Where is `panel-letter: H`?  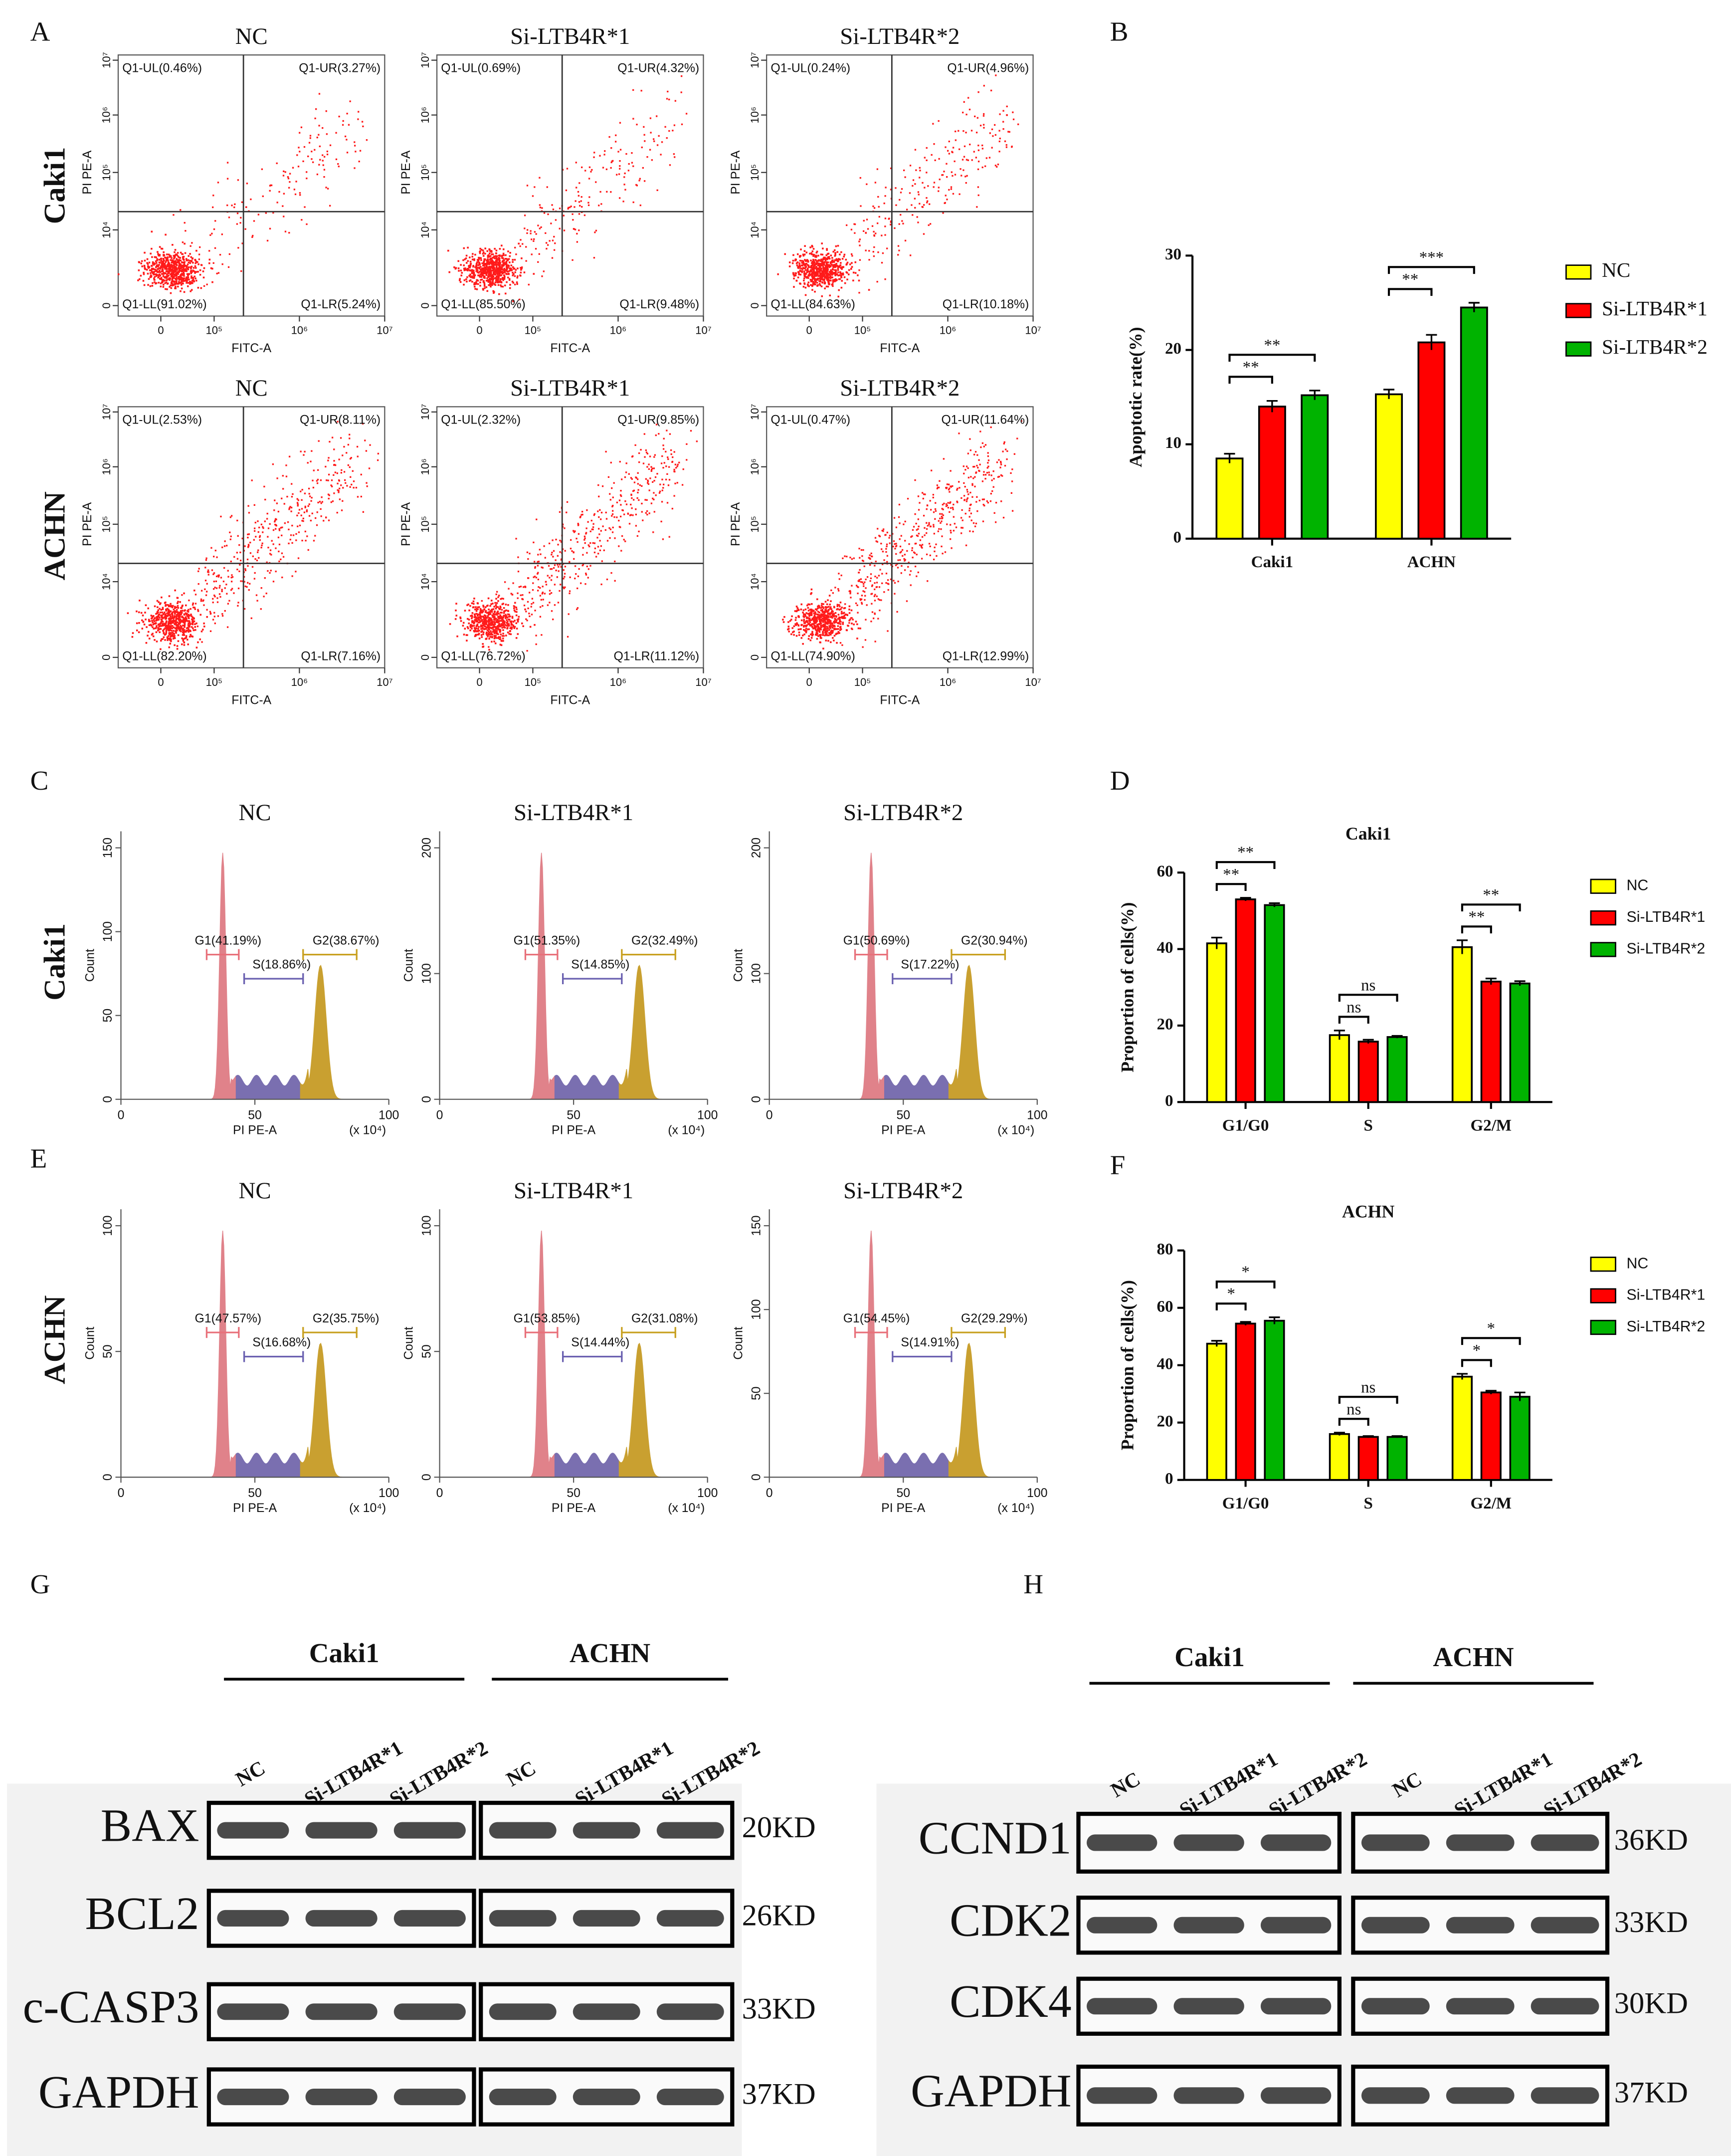
panel-letter: H is located at coordinates (1033, 1584).